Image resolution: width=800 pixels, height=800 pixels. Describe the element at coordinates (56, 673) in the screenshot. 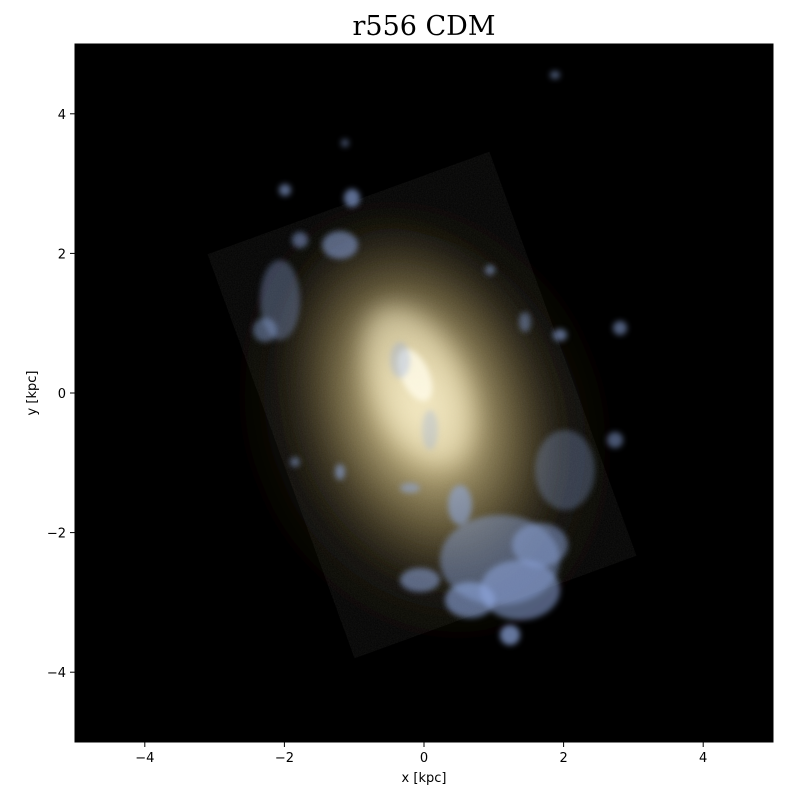

I see `y-tick-label: −4` at that location.